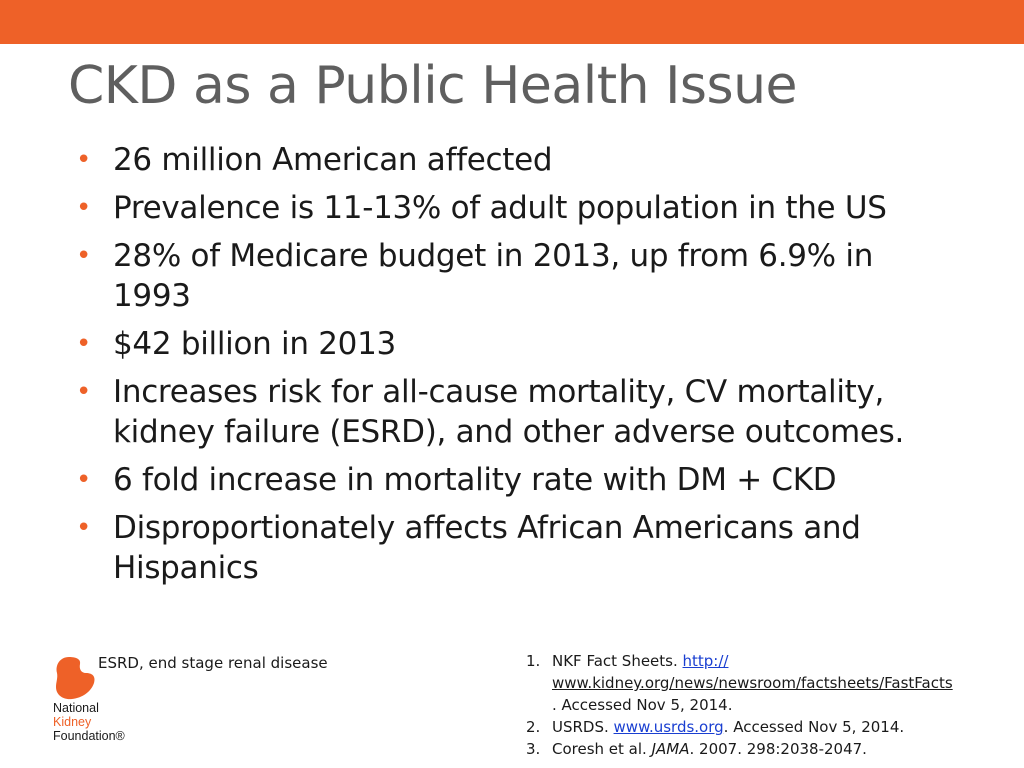 The height and width of the screenshot is (768, 1024). I want to click on logo-text-kidney: Kidney, so click(72, 722).